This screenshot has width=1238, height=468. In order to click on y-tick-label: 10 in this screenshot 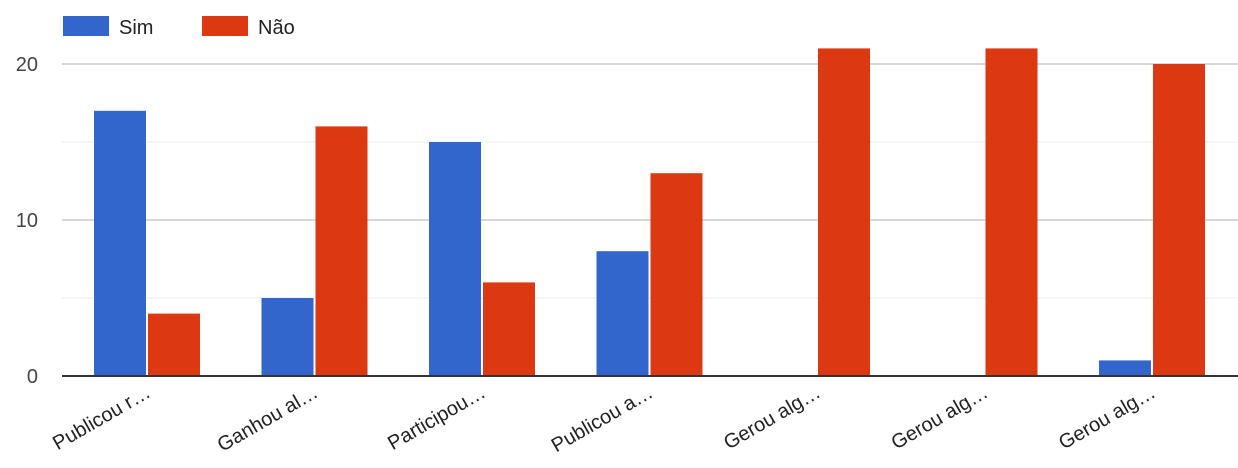, I will do `click(27, 221)`.